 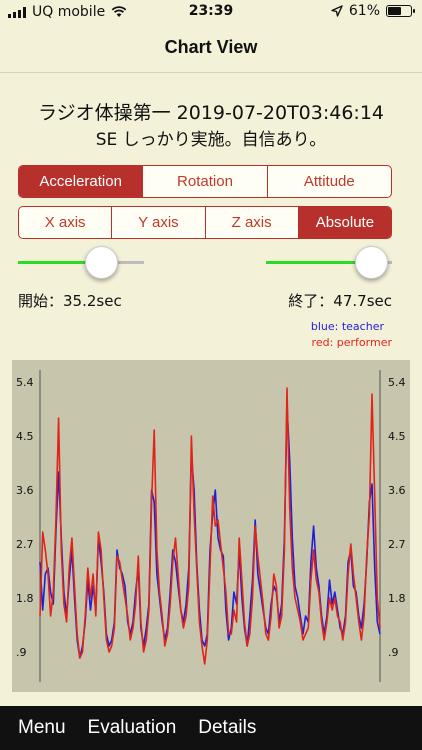 I want to click on status-time: 23:39, so click(x=211, y=11).